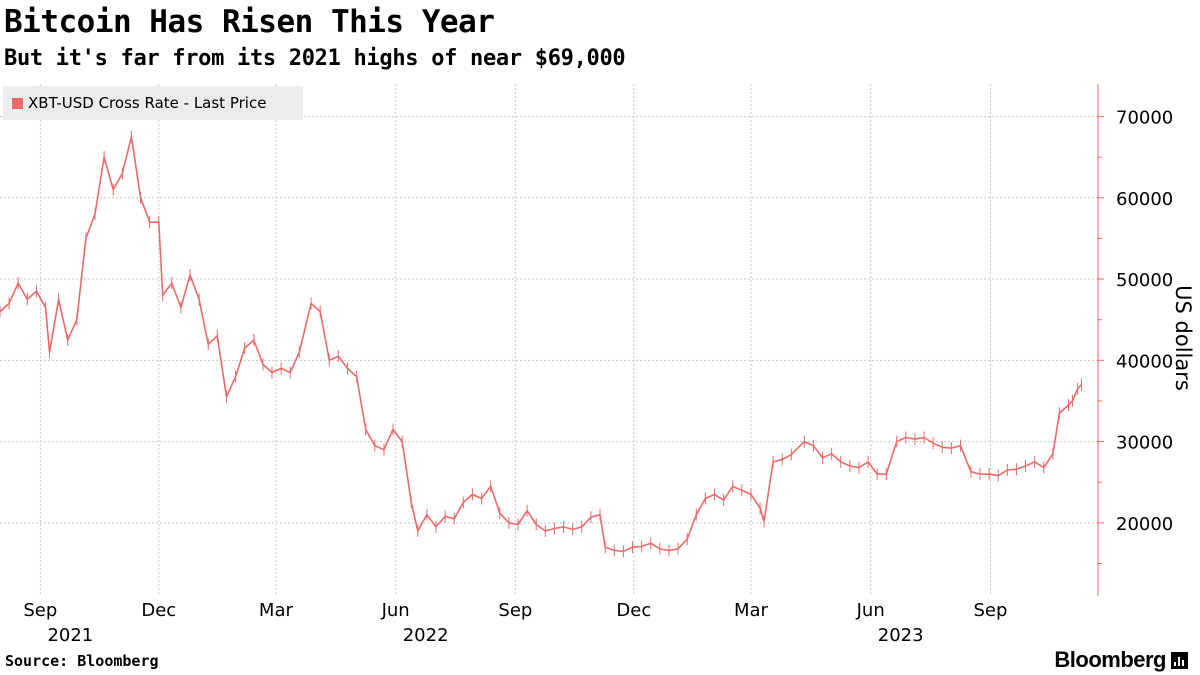 The width and height of the screenshot is (1200, 675). I want to click on legend-swatch, so click(17, 103).